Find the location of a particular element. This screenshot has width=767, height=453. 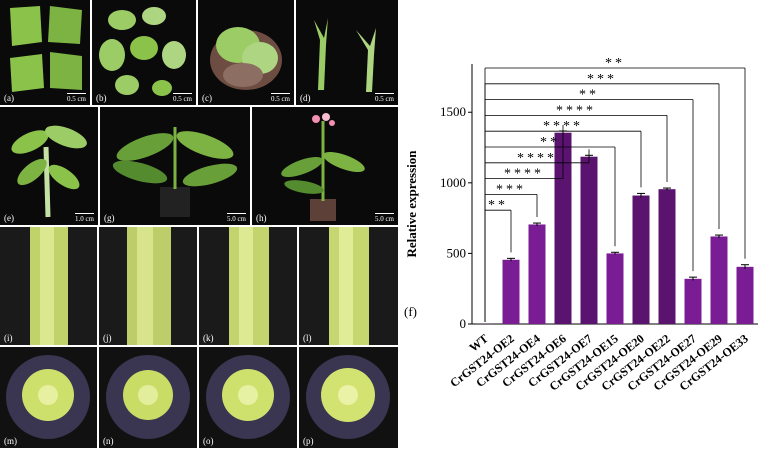

flowering-plant-image is located at coordinates (325, 166).